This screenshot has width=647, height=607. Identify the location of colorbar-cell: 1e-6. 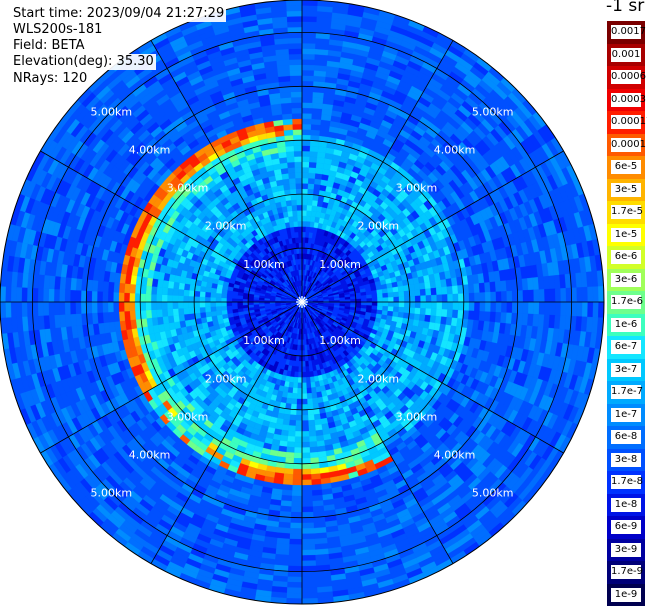
(626, 324).